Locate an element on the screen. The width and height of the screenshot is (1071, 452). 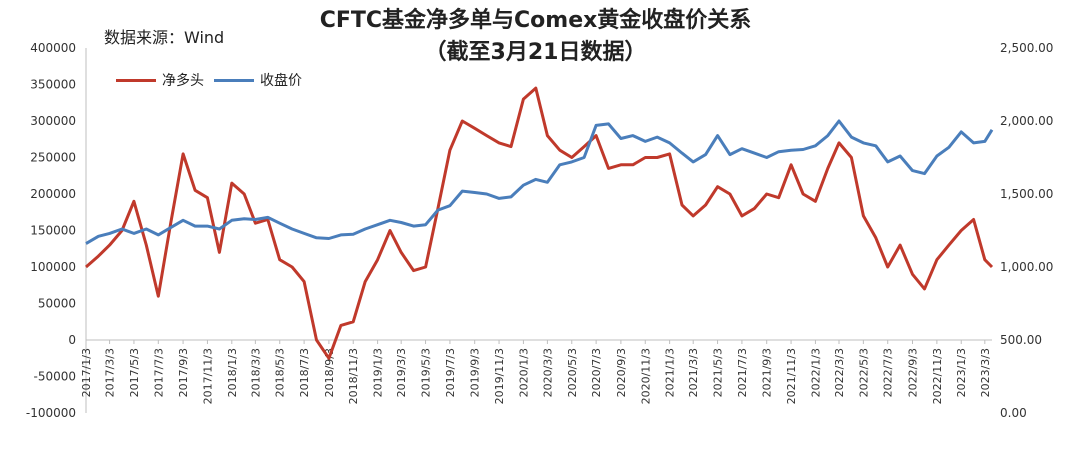
legend: 净多头 收盘价 is located at coordinates (209, 80).